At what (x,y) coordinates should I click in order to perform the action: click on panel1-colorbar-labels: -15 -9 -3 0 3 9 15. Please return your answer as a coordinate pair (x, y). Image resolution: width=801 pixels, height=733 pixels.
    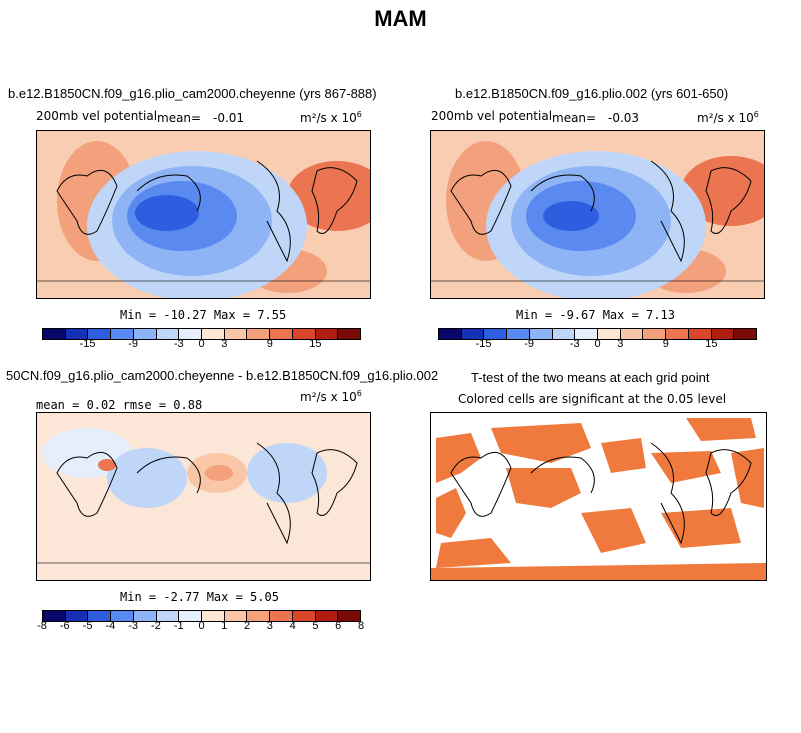
    Looking at the image, I should click on (200, 345).